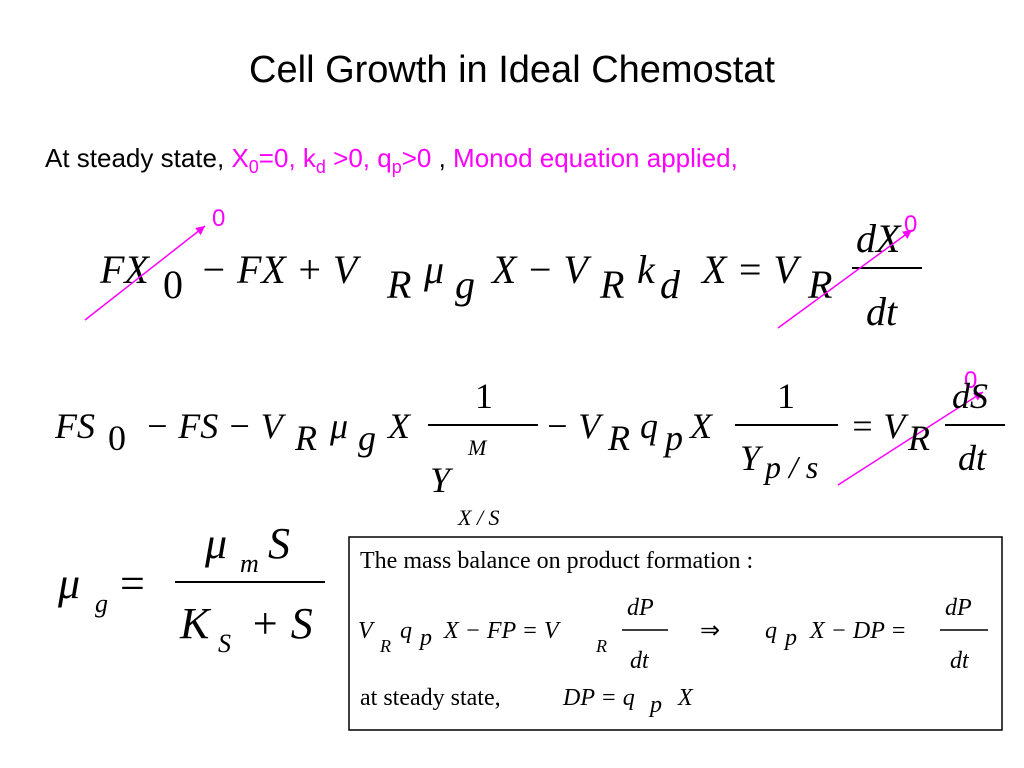 The image size is (1024, 768). Describe the element at coordinates (502, 631) in the screenshot. I see `eq-term: X − FP = V` at that location.